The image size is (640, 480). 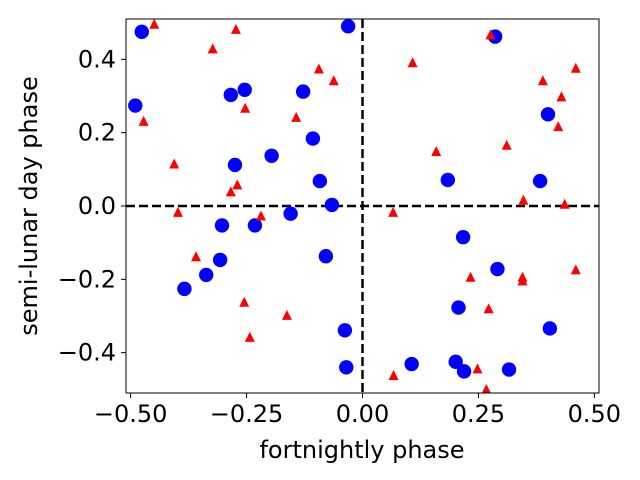 What do you see at coordinates (131, 414) in the screenshot?
I see `x-tick-label: −0.50` at bounding box center [131, 414].